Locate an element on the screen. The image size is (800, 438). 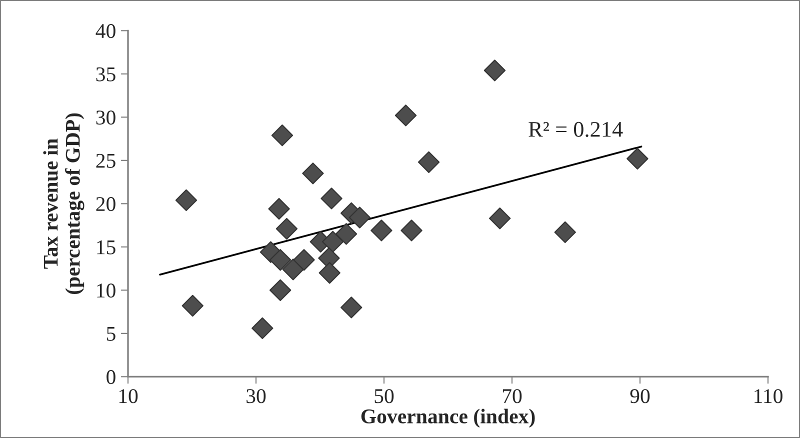
x-tick-label: 30 is located at coordinates (256, 396).